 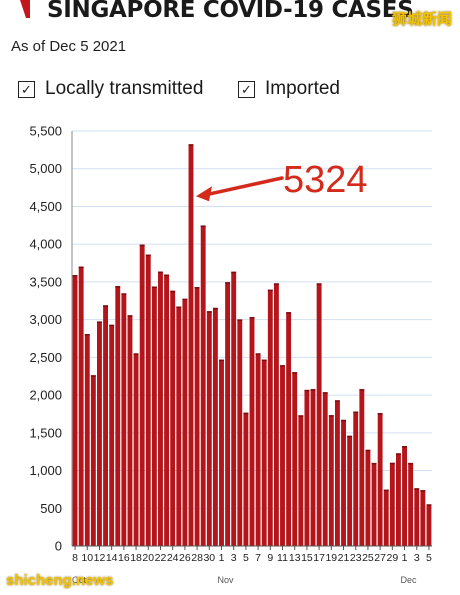 I want to click on annotation-arrow-shaft, so click(x=245, y=186).